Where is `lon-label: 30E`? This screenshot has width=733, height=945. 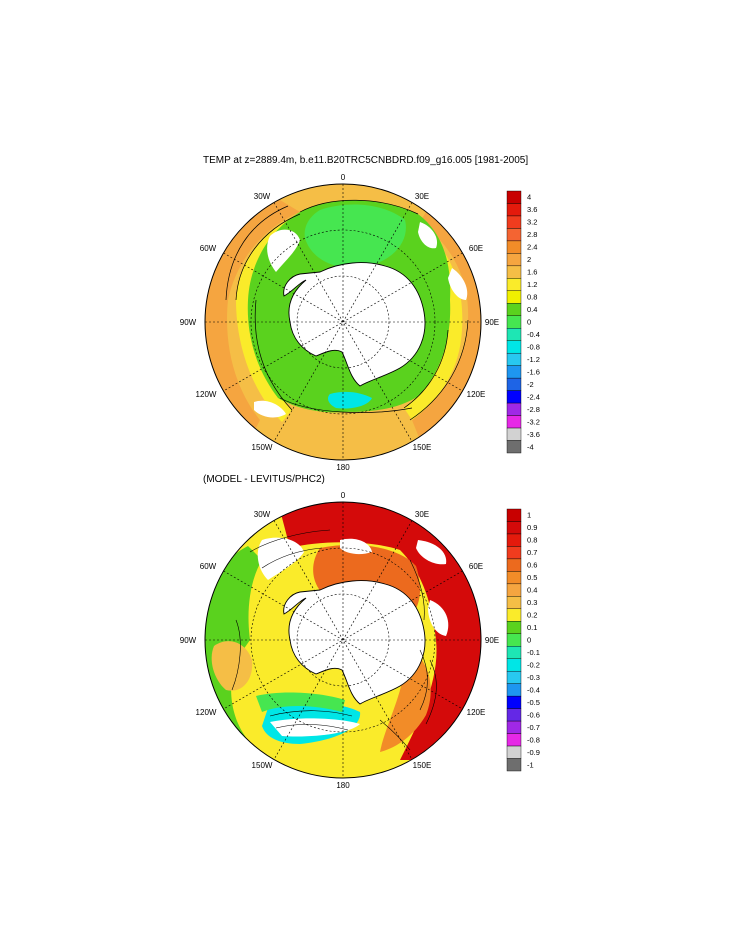 lon-label: 30E is located at coordinates (422, 514).